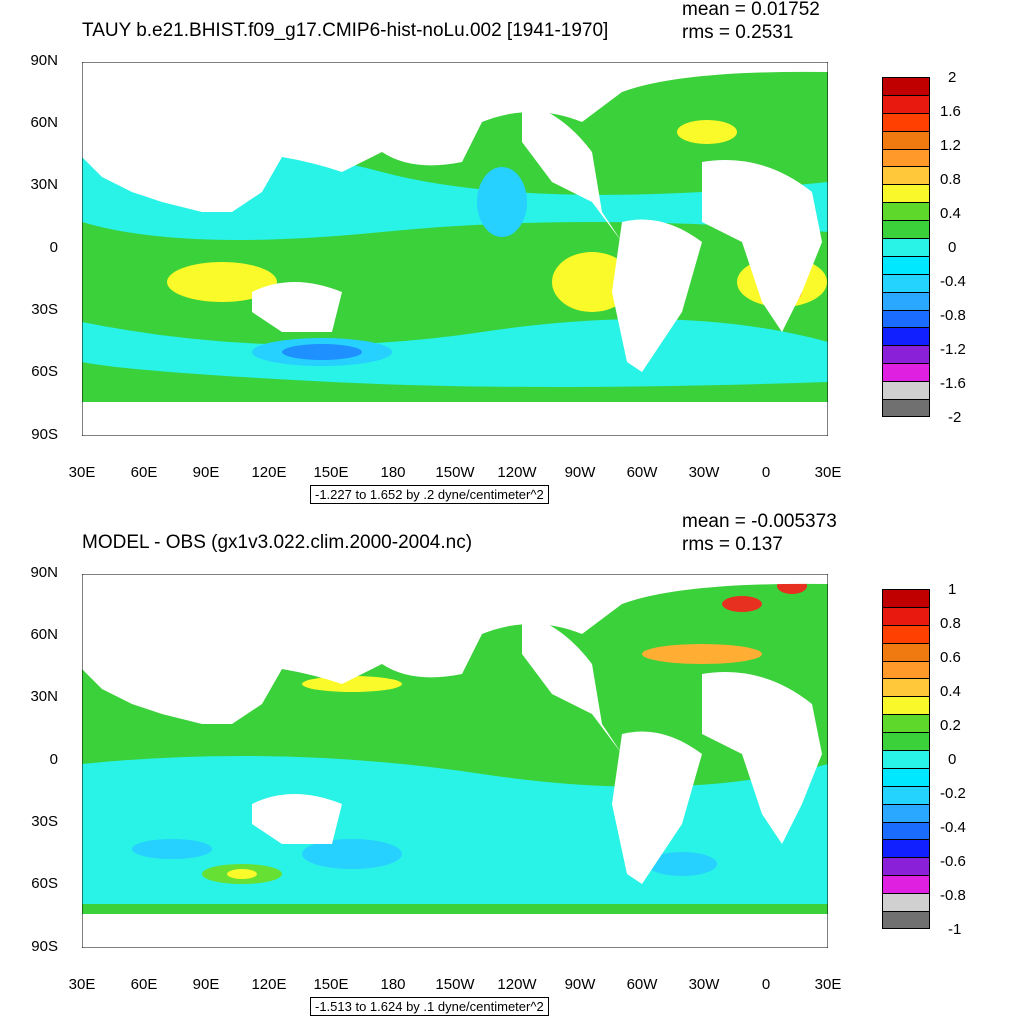  I want to click on colorbar-label: 1.6, so click(950, 111).